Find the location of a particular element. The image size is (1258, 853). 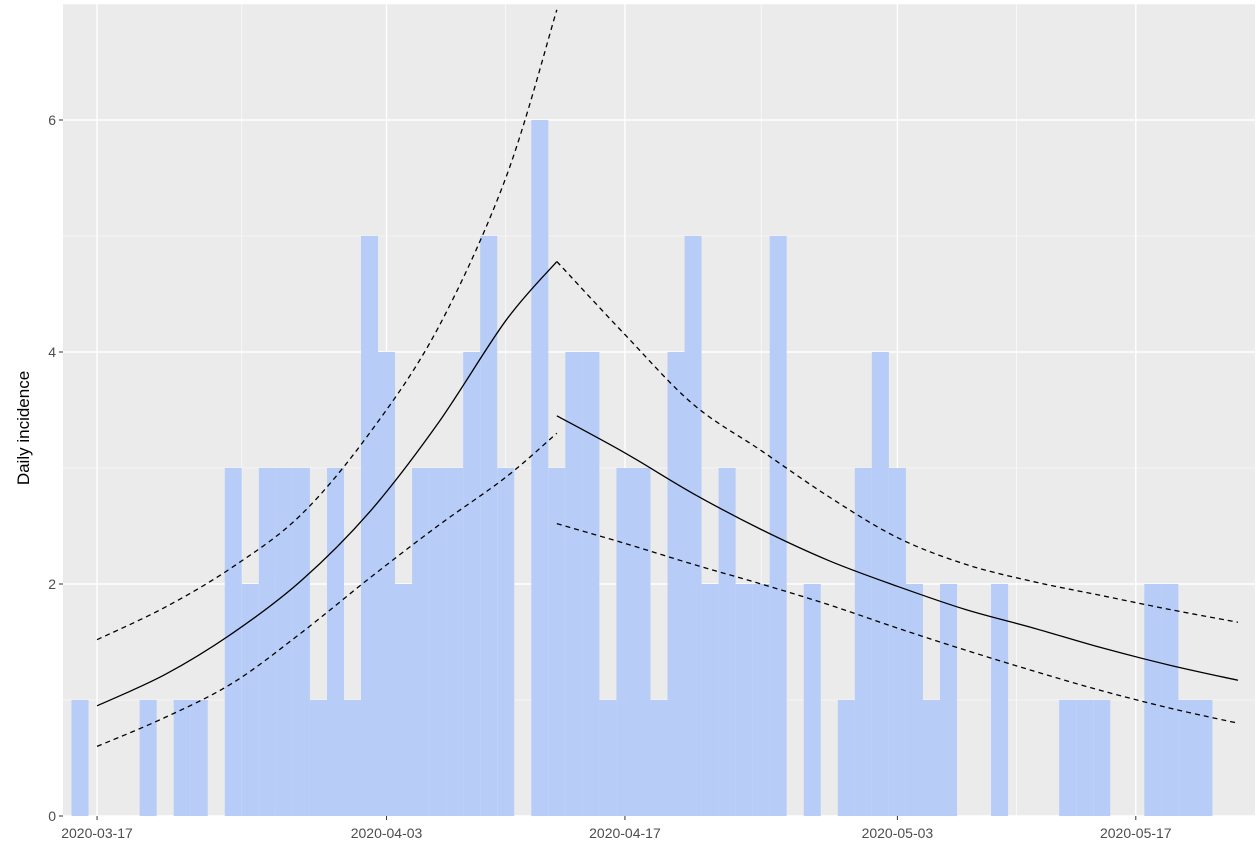

y-axis-title: Daily incidence is located at coordinates (23, 428).